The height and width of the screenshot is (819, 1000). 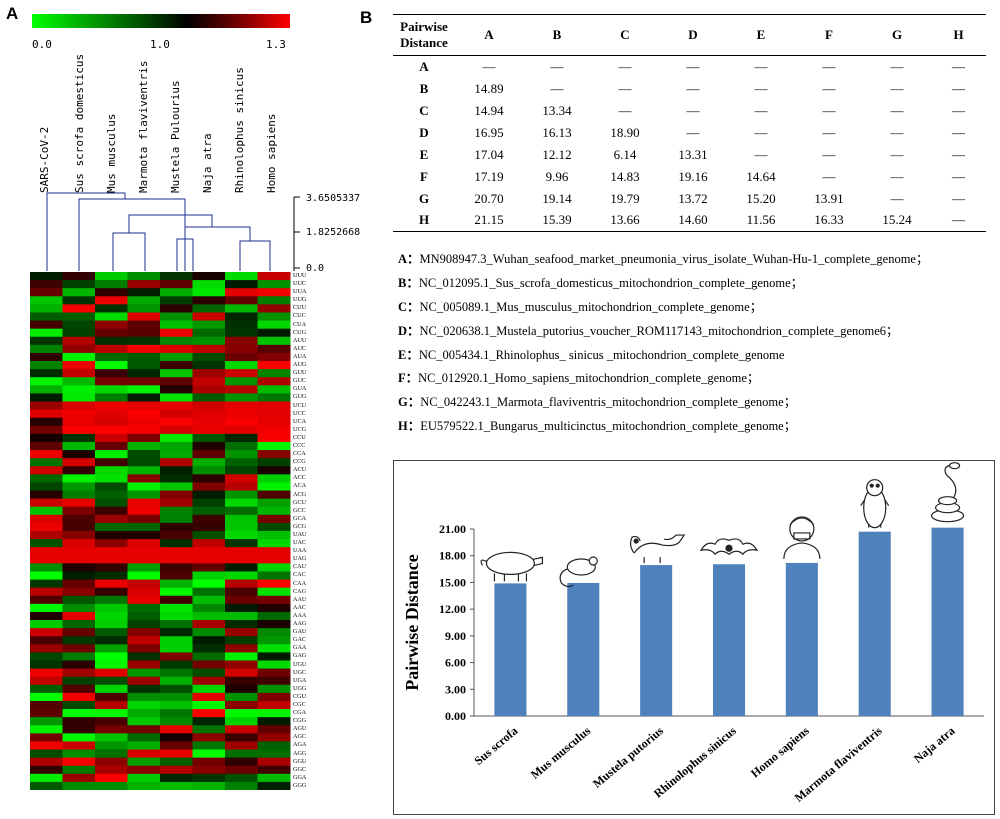 What do you see at coordinates (300, 761) in the screenshot?
I see `codon-label: GGU` at bounding box center [300, 761].